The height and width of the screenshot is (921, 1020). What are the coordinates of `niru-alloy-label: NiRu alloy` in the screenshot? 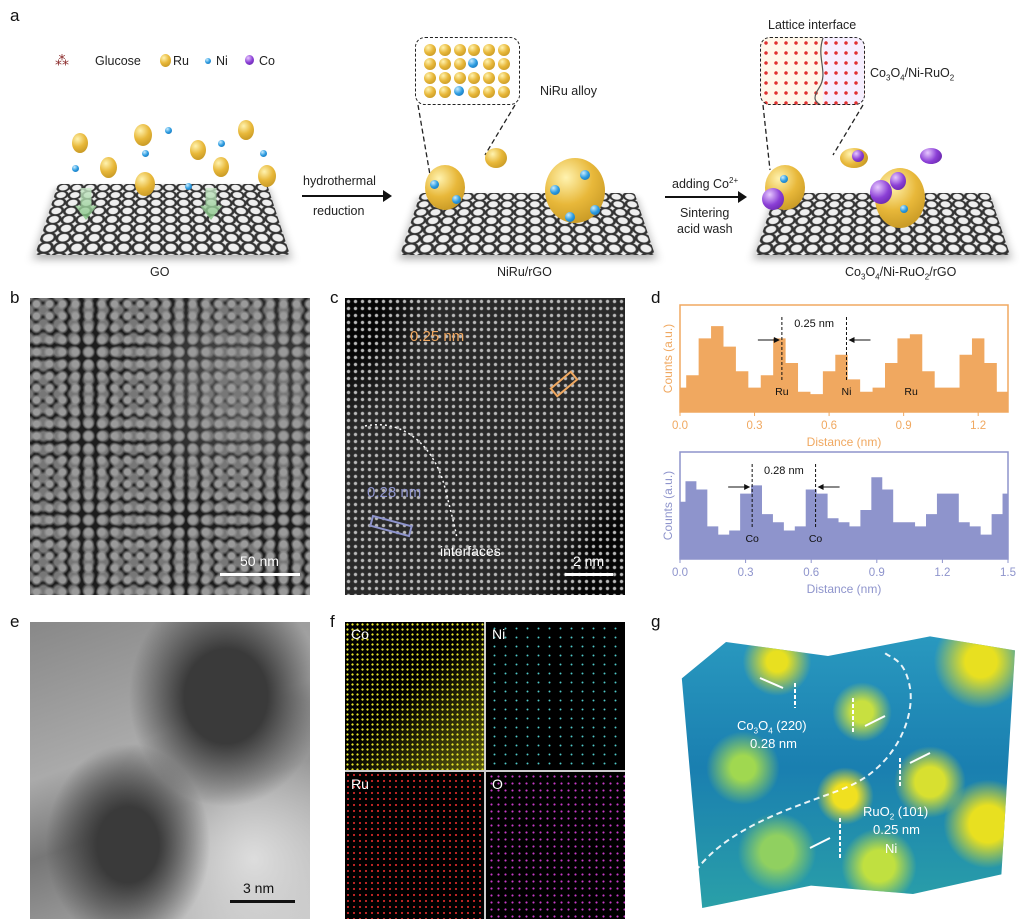 It's located at (568, 91).